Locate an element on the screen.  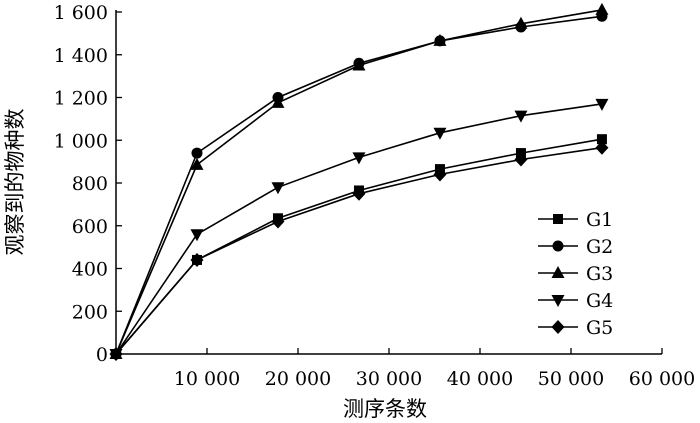
y-tick-label: 600 is located at coordinates (90, 227).